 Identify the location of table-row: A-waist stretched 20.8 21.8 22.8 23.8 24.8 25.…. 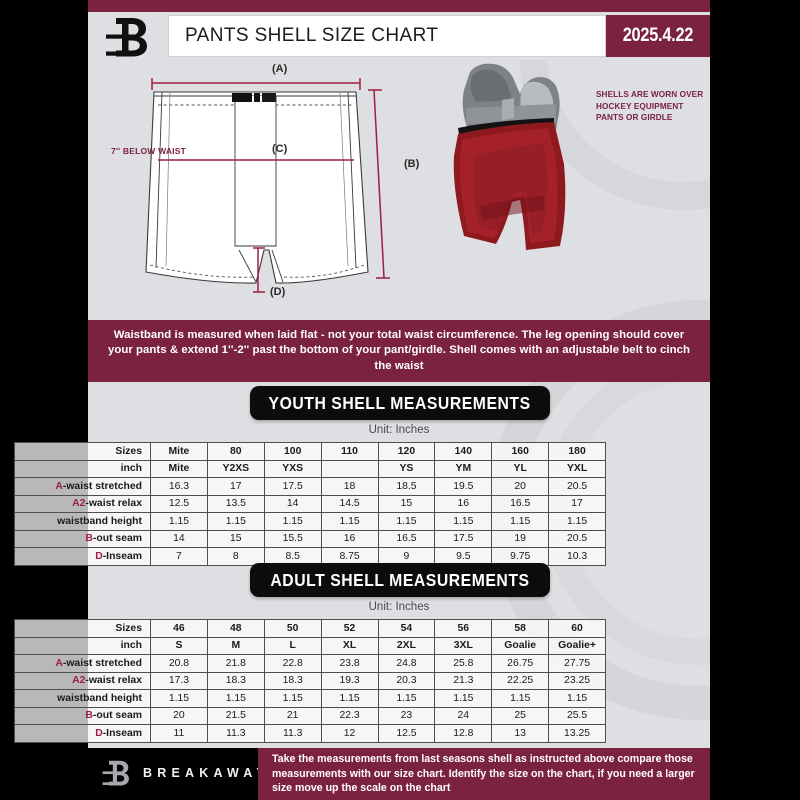
(310, 663).